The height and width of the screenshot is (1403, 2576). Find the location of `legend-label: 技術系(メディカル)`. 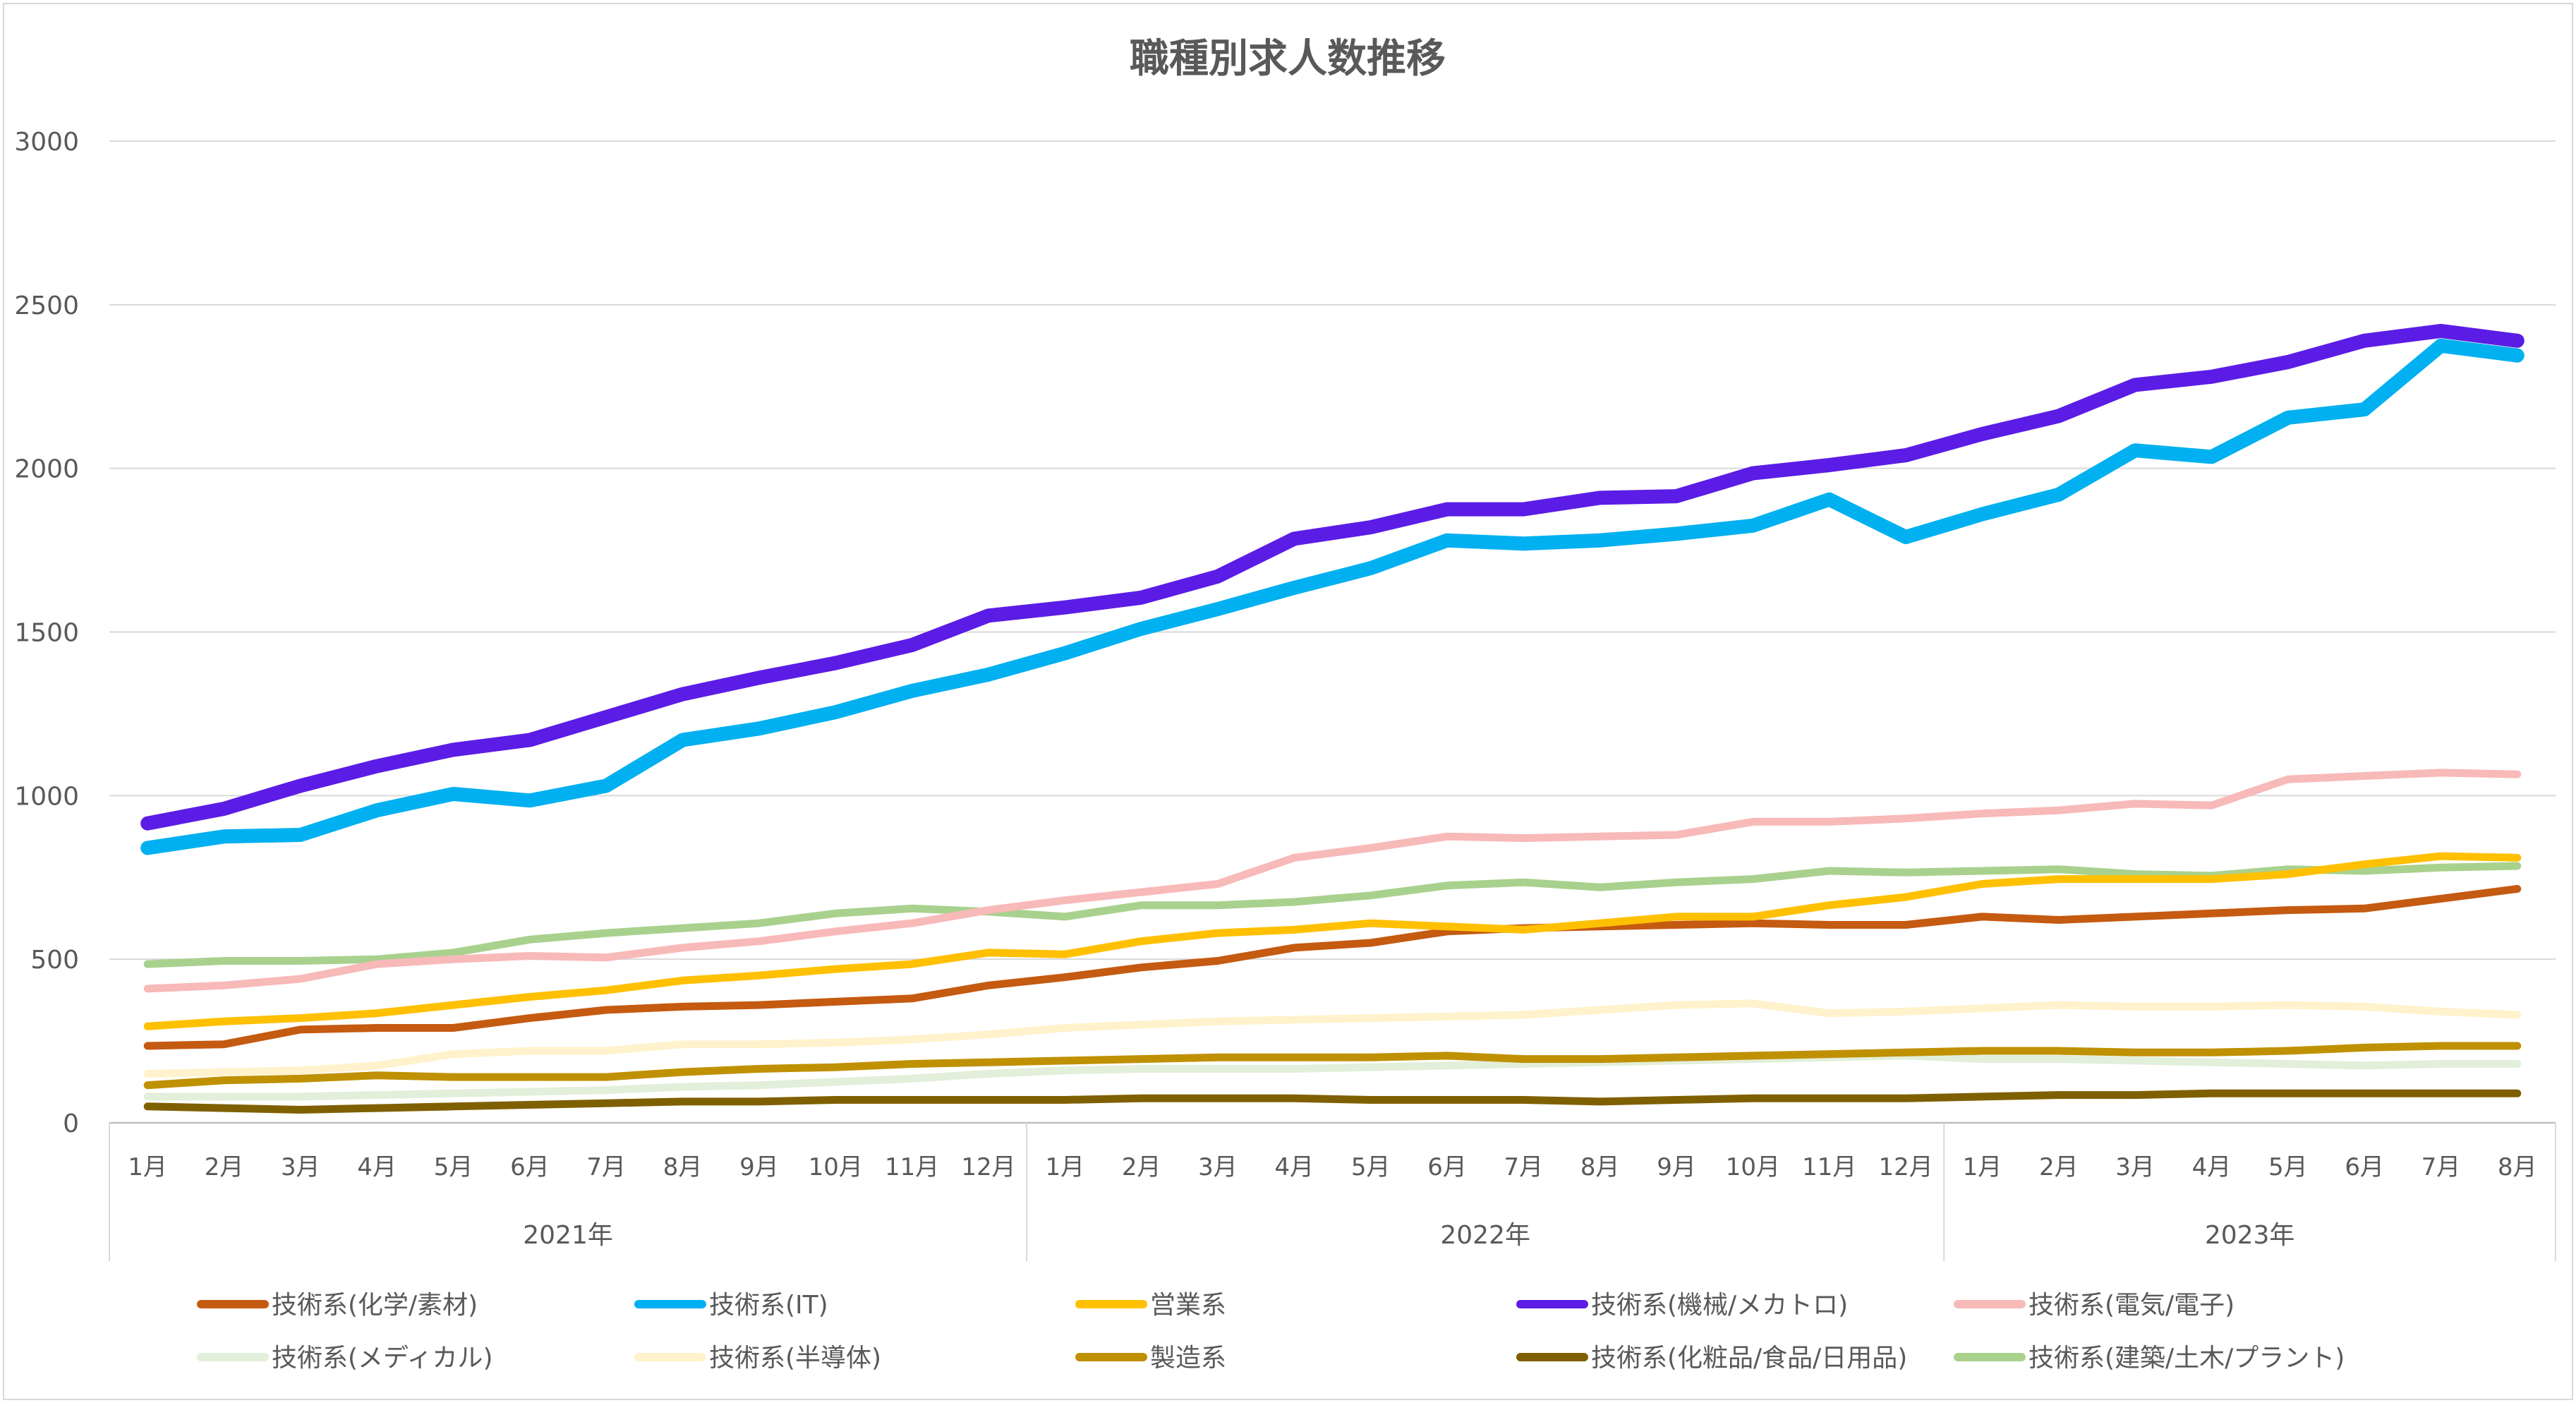

legend-label: 技術系(メディカル) is located at coordinates (383, 1358).